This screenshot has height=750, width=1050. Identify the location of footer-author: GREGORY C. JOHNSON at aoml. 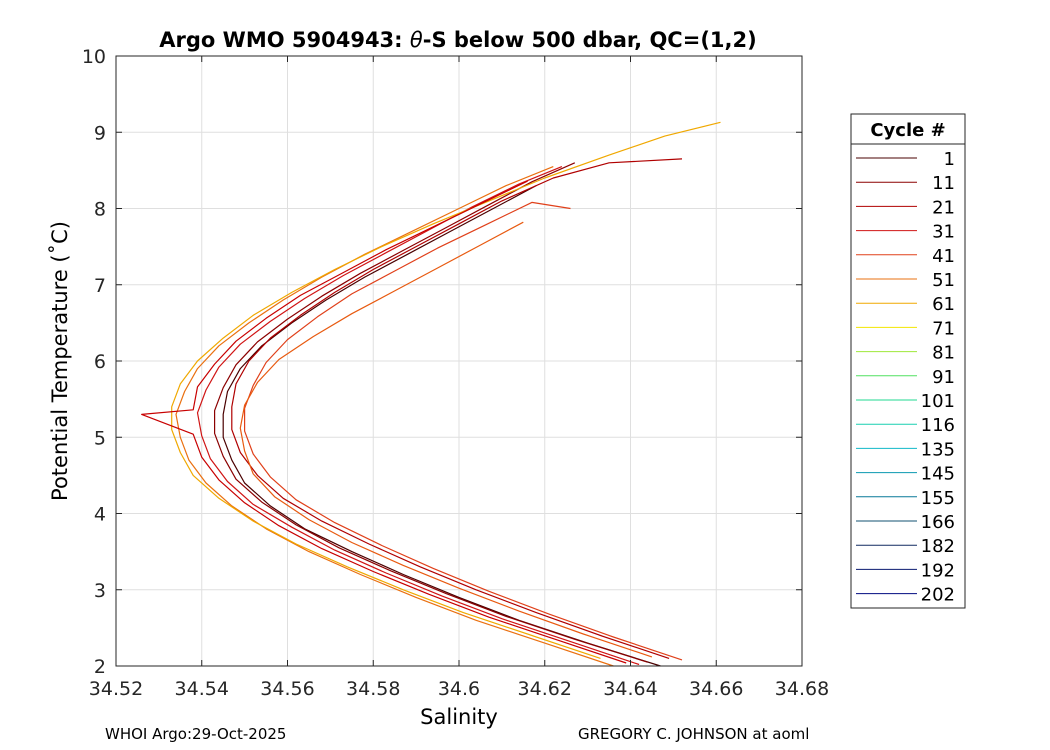
(694, 734).